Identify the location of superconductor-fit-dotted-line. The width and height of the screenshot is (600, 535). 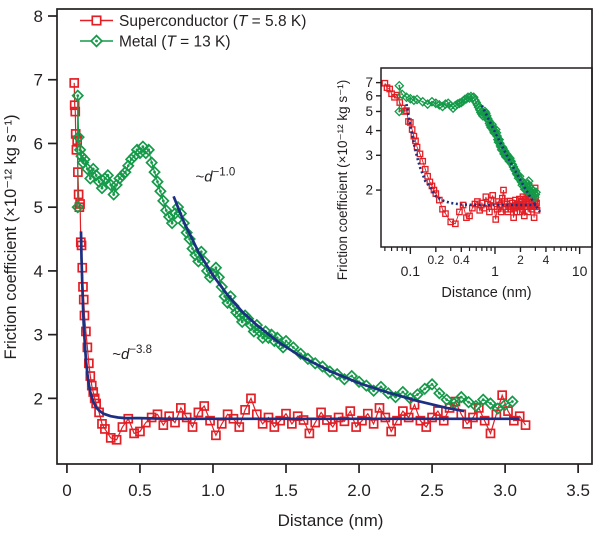
(471, 155).